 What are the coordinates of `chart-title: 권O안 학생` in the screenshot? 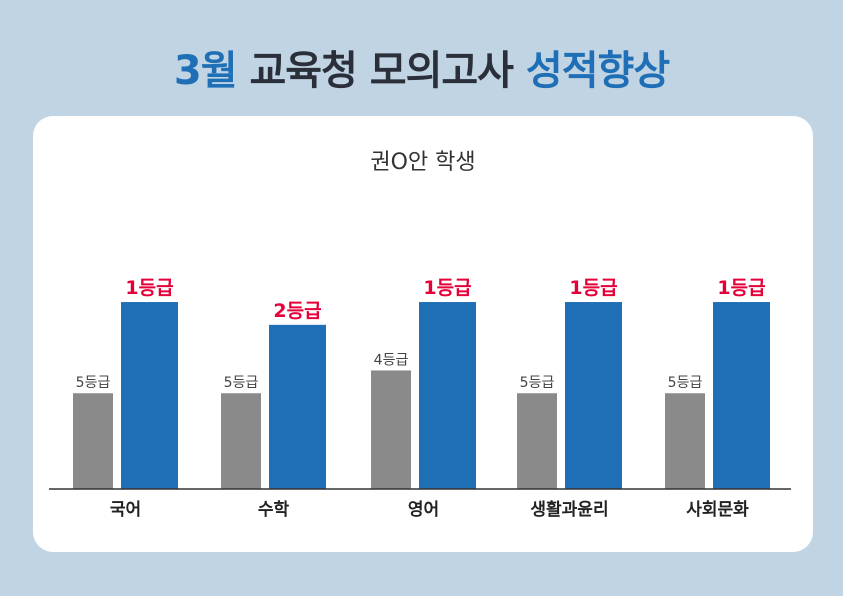 It's located at (423, 162).